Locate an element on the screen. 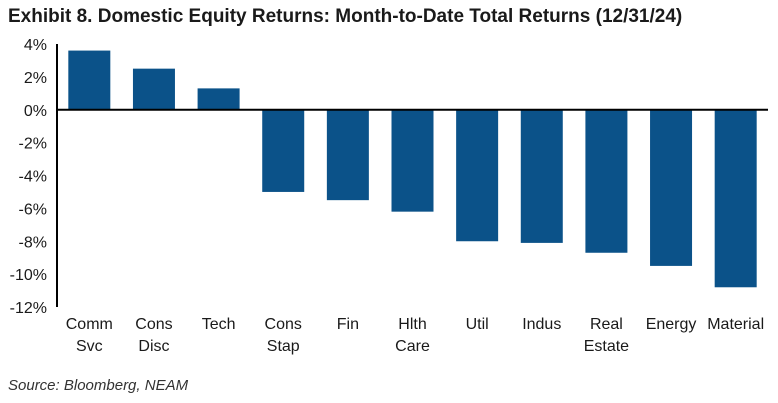 This screenshot has height=403, width=778. y-tick-label: 0% is located at coordinates (35, 111).